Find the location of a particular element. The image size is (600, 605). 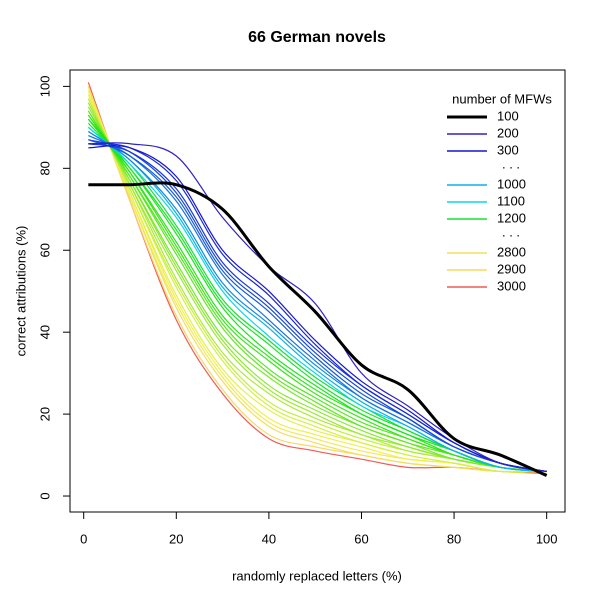

x-tick-label: 40 is located at coordinates (269, 538).